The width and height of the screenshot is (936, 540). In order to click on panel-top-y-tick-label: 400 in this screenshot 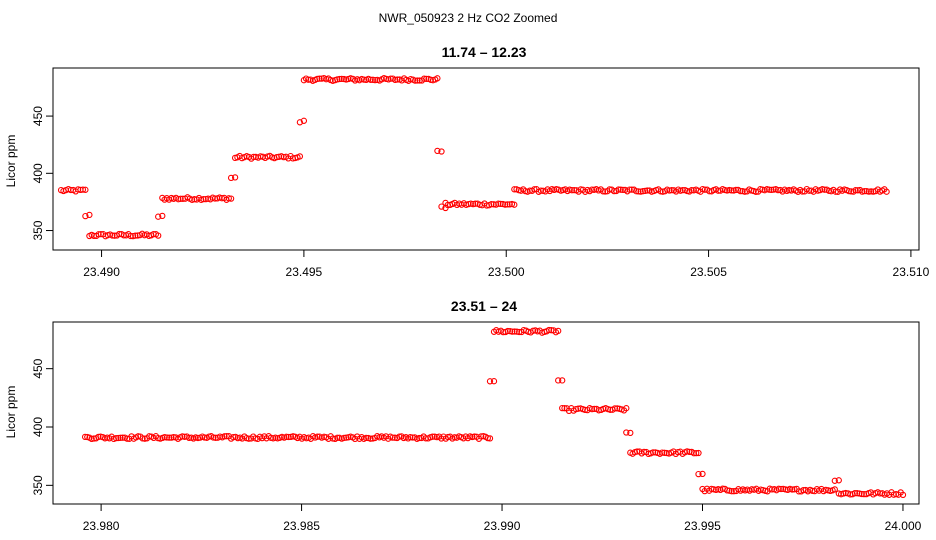, I will do `click(38, 173)`.